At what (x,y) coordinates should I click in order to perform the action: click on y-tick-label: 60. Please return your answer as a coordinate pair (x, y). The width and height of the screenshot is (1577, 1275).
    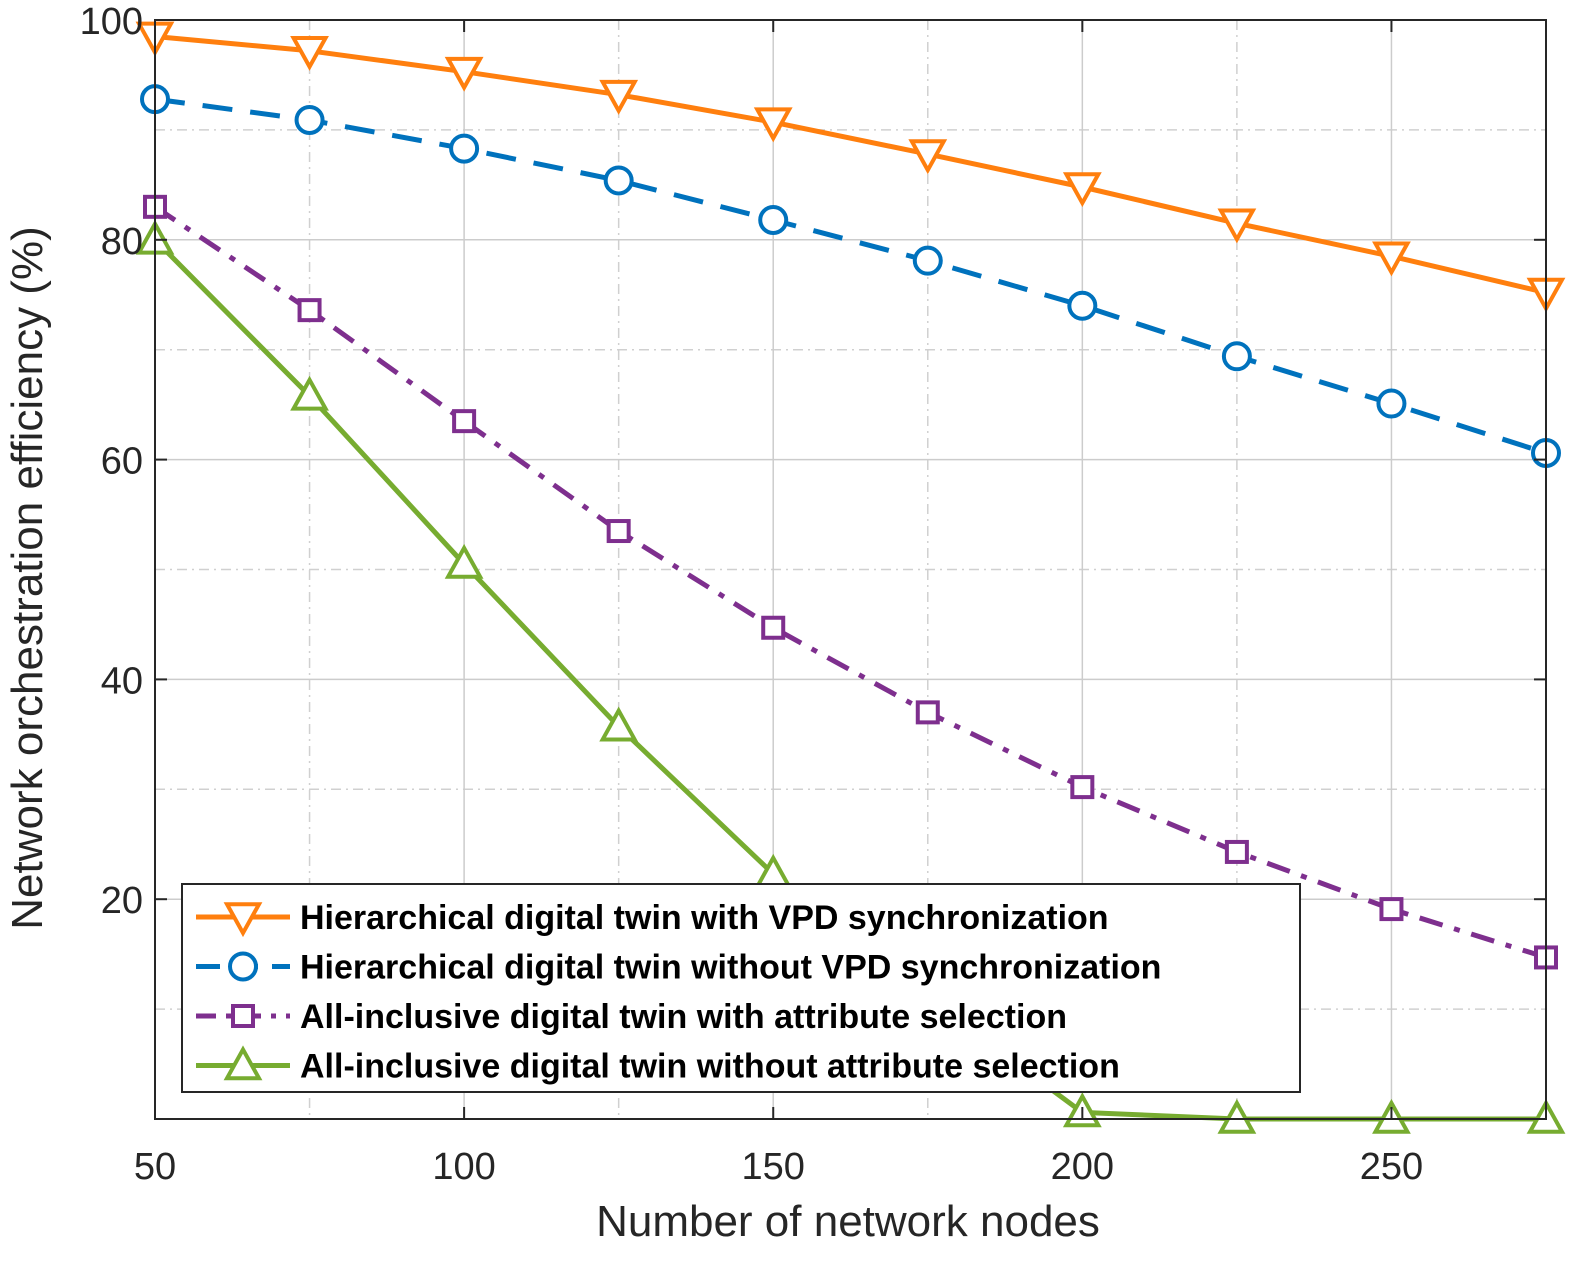
    Looking at the image, I should click on (122, 462).